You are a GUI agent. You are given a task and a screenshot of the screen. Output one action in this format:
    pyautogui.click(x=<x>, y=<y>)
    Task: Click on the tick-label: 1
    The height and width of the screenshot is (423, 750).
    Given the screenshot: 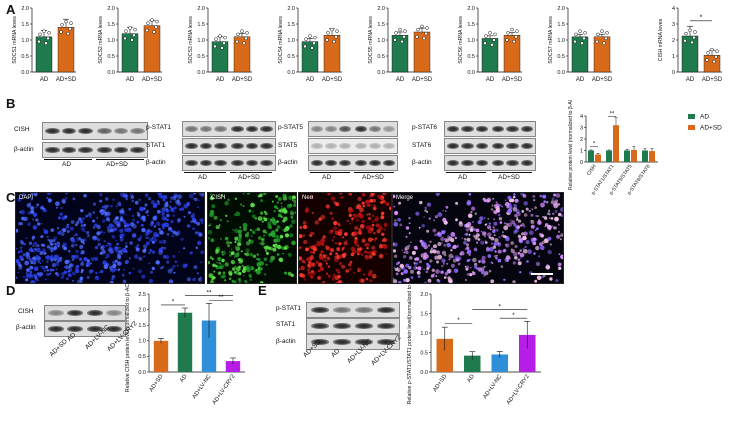 What is the action you would take?
    pyautogui.click(x=581, y=151)
    